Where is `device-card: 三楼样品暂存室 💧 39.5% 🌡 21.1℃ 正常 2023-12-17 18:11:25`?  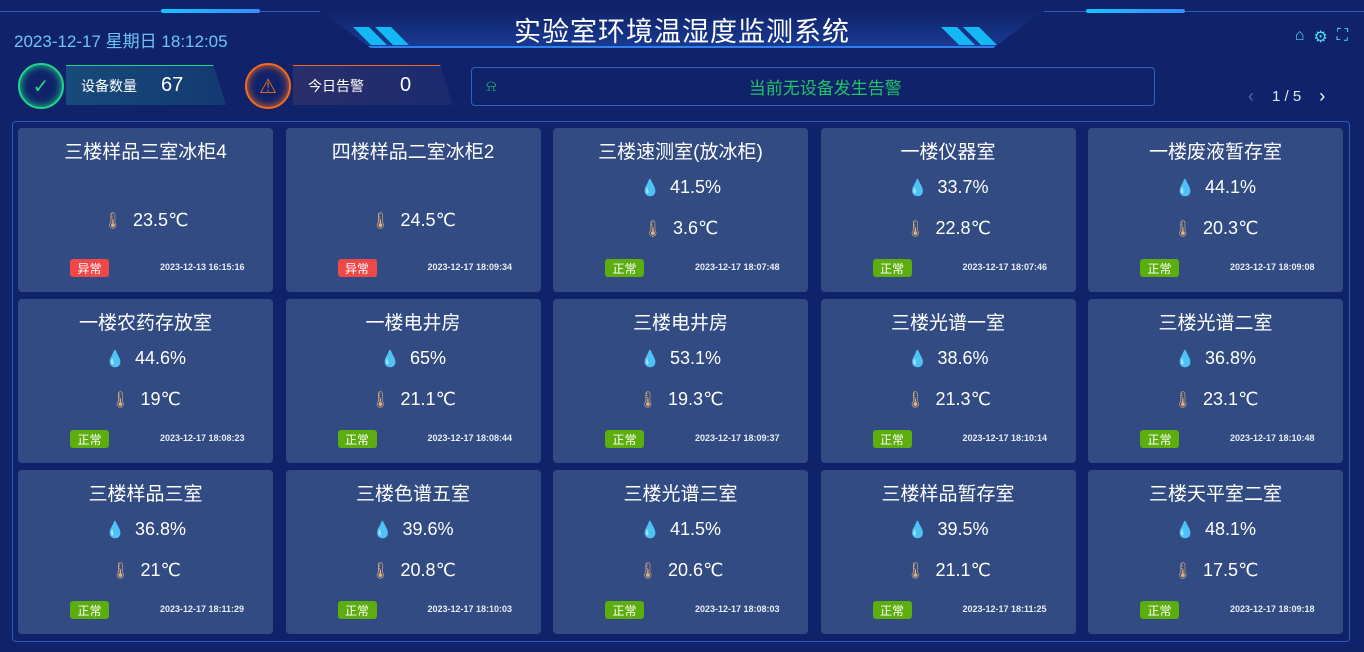
device-card: 三楼样品暂存室 💧 39.5% 🌡 21.1℃ 正常 2023-12-17 18:11:25 is located at coordinates (948, 552).